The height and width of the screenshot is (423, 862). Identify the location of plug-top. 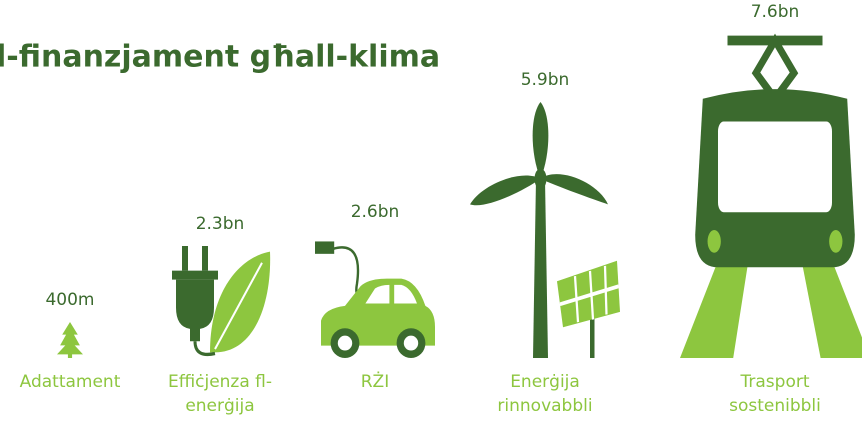
(195, 275).